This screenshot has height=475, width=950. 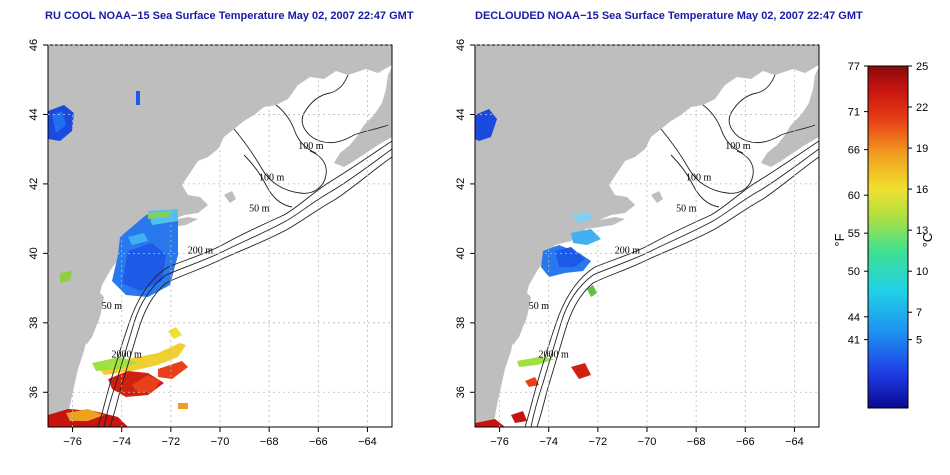 I want to click on celsius-tick-label: 5, so click(x=919, y=341).